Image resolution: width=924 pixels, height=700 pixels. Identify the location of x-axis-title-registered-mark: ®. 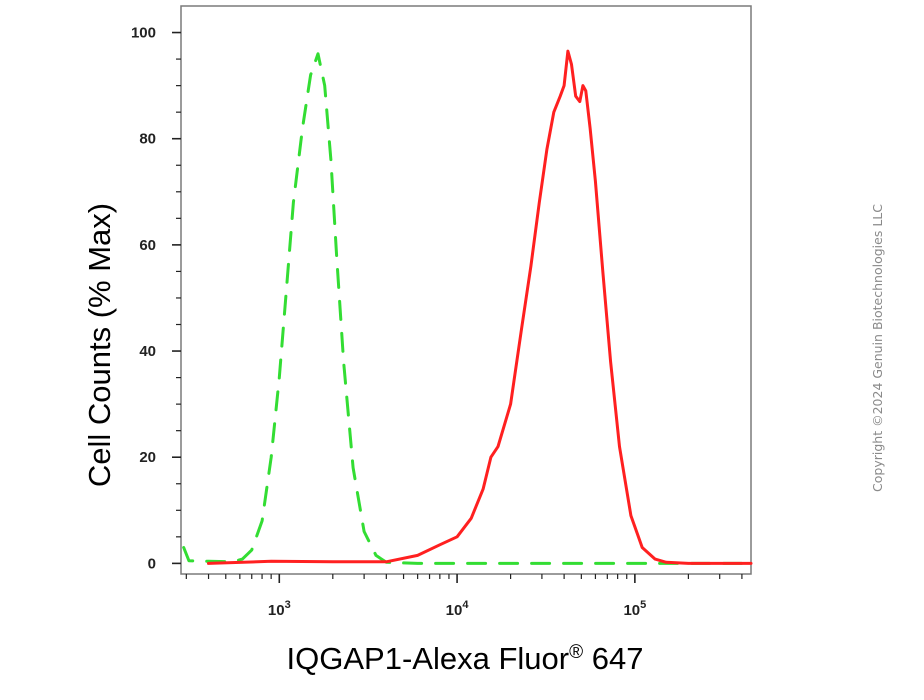
(576, 652).